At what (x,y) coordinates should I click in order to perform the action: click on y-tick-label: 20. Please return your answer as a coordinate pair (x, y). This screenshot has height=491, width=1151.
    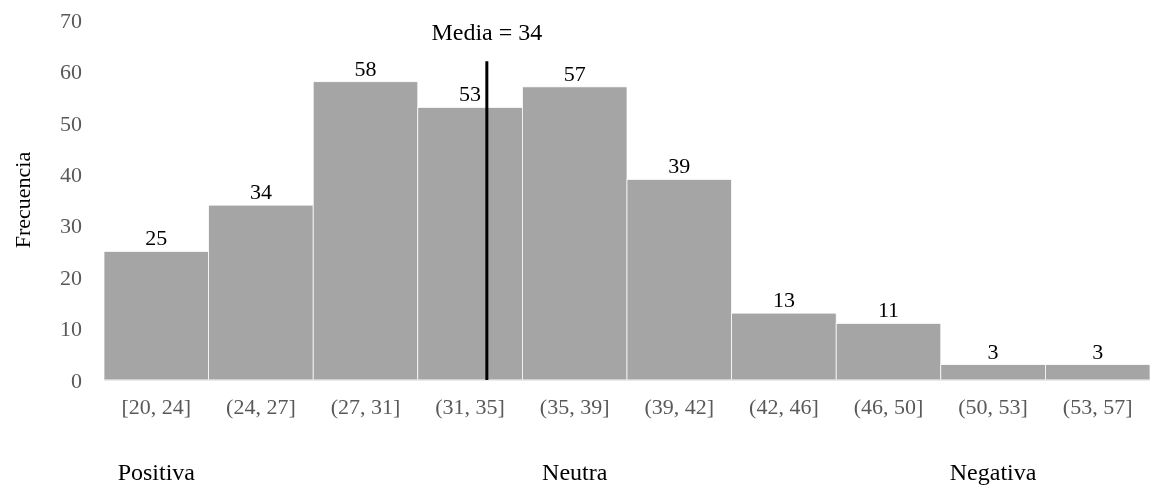
    Looking at the image, I should click on (71, 277).